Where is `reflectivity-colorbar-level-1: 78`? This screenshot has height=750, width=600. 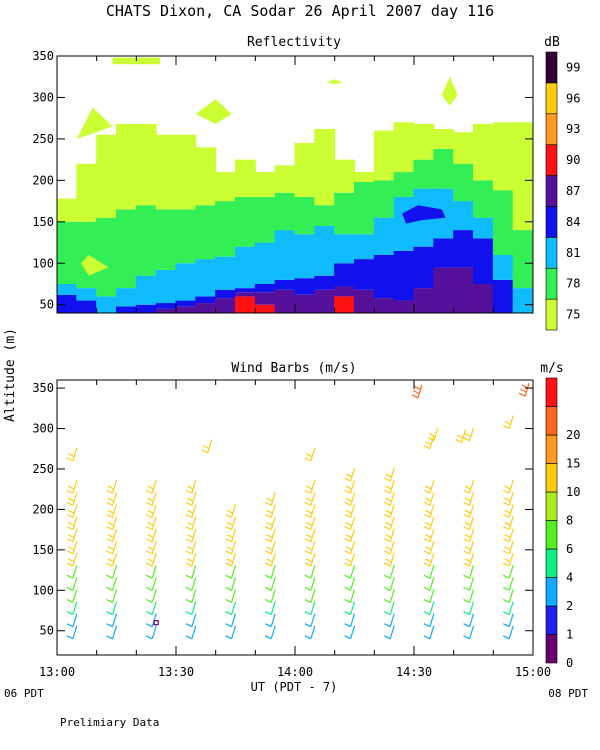
reflectivity-colorbar-level-1: 78 is located at coordinates (573, 284).